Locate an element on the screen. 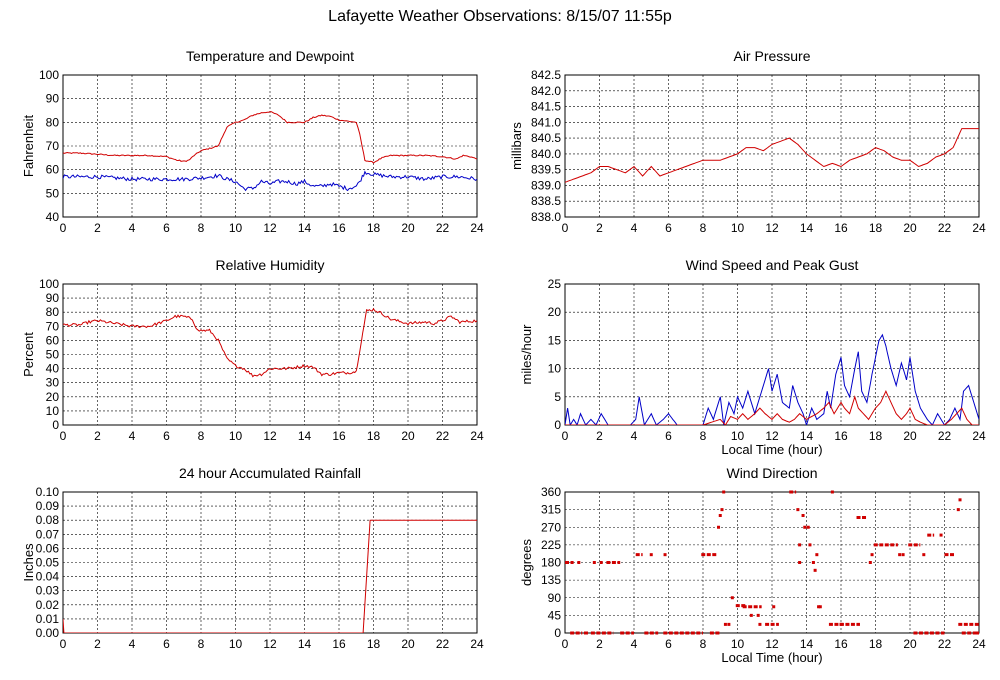 The width and height of the screenshot is (1000, 680). y-tick-label: 841.5 is located at coordinates (546, 107).